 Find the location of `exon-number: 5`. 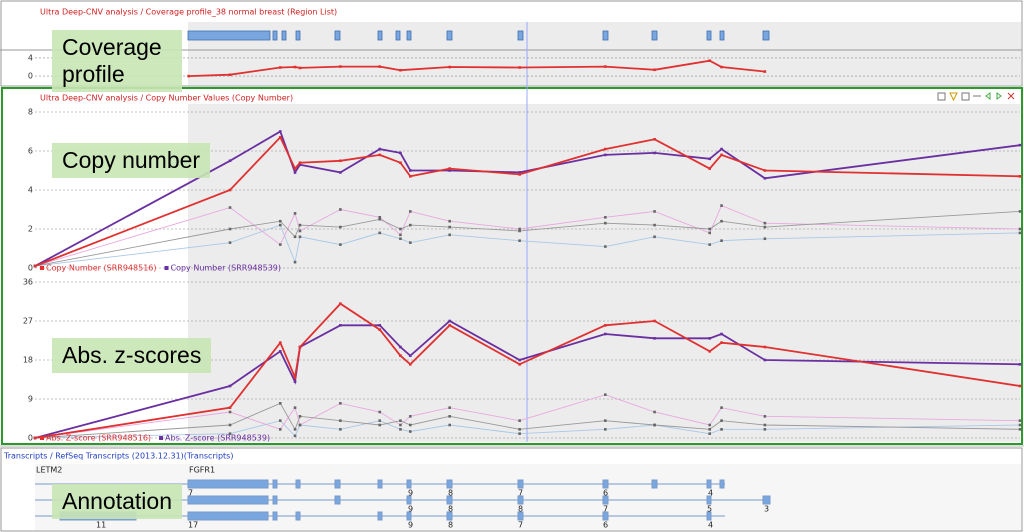

exon-number: 5 is located at coordinates (709, 509).